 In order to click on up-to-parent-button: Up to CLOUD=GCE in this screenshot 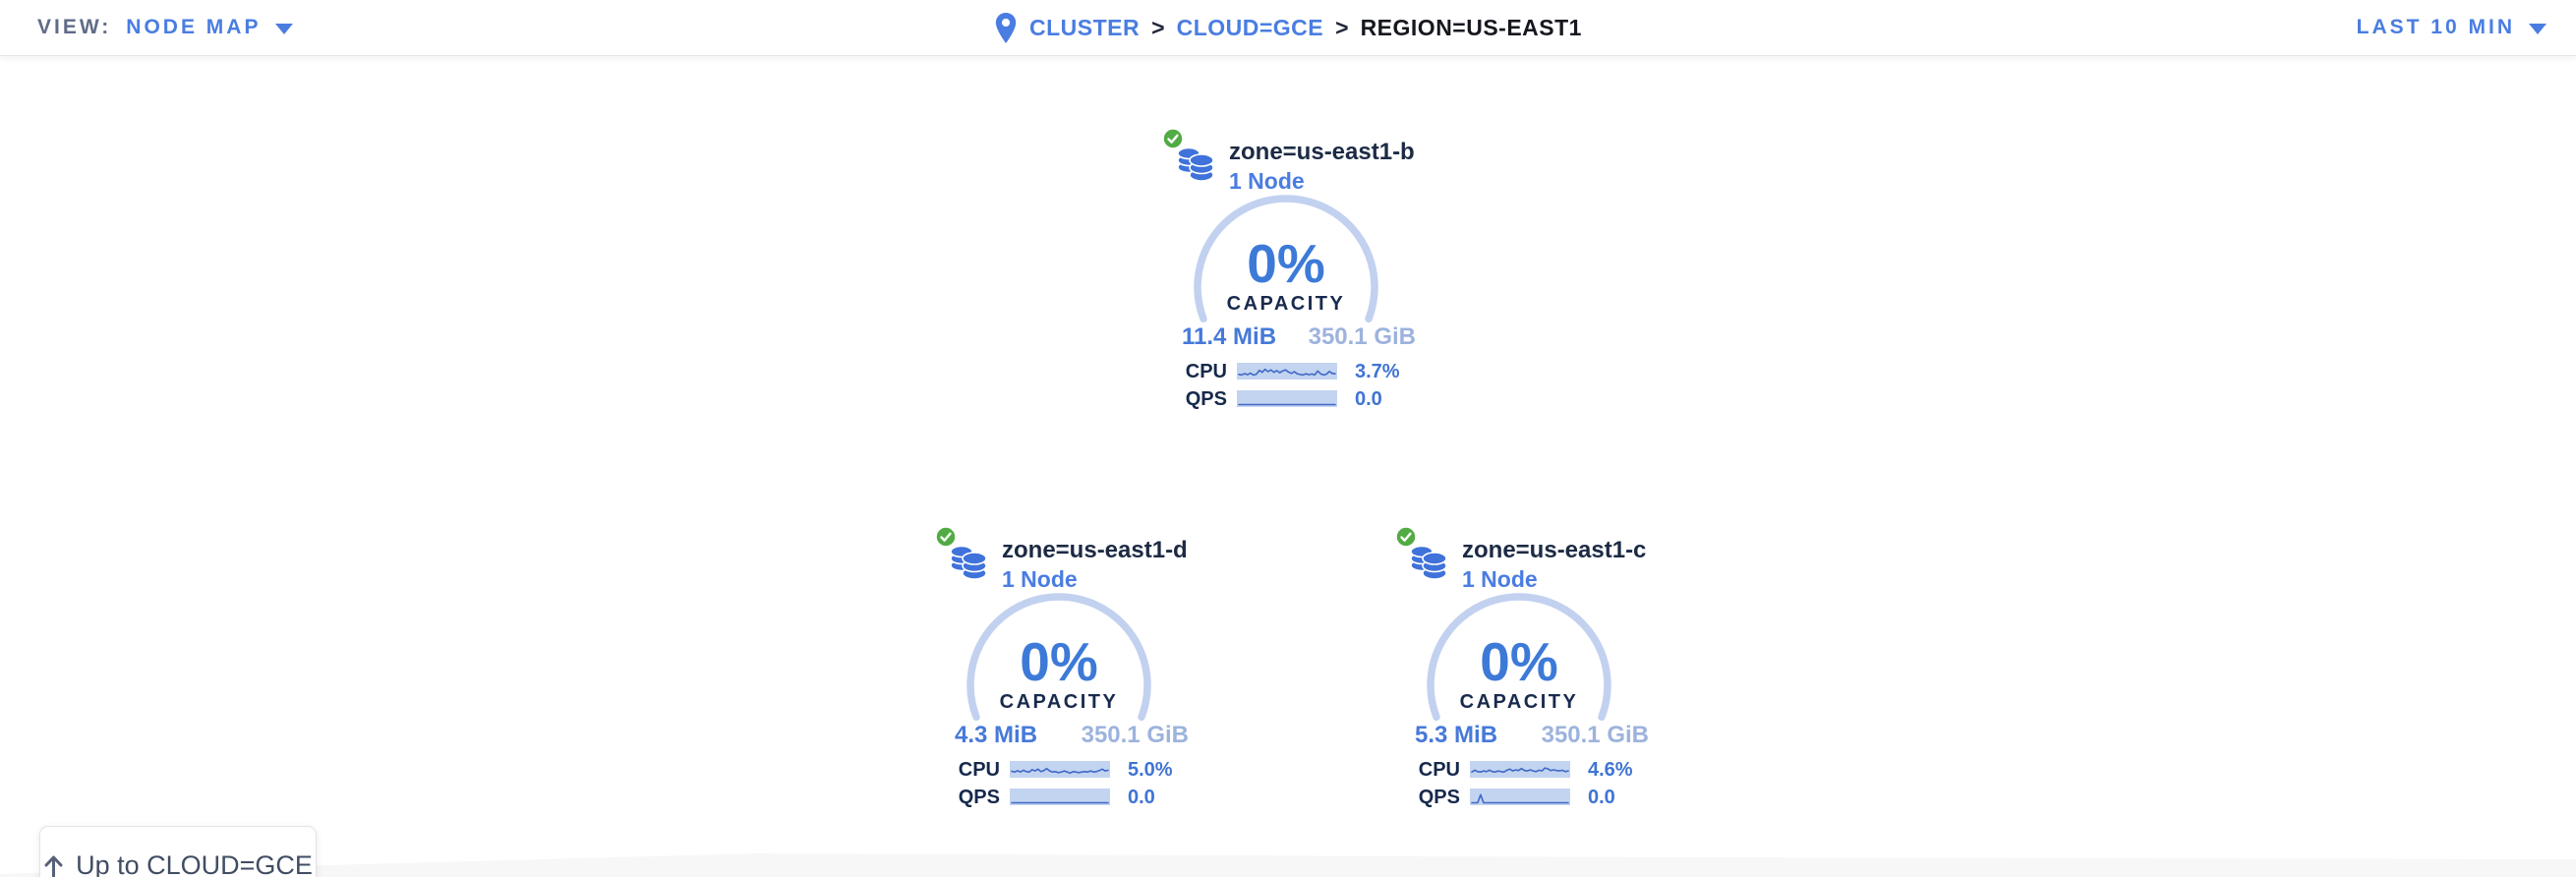, I will do `click(178, 851)`.